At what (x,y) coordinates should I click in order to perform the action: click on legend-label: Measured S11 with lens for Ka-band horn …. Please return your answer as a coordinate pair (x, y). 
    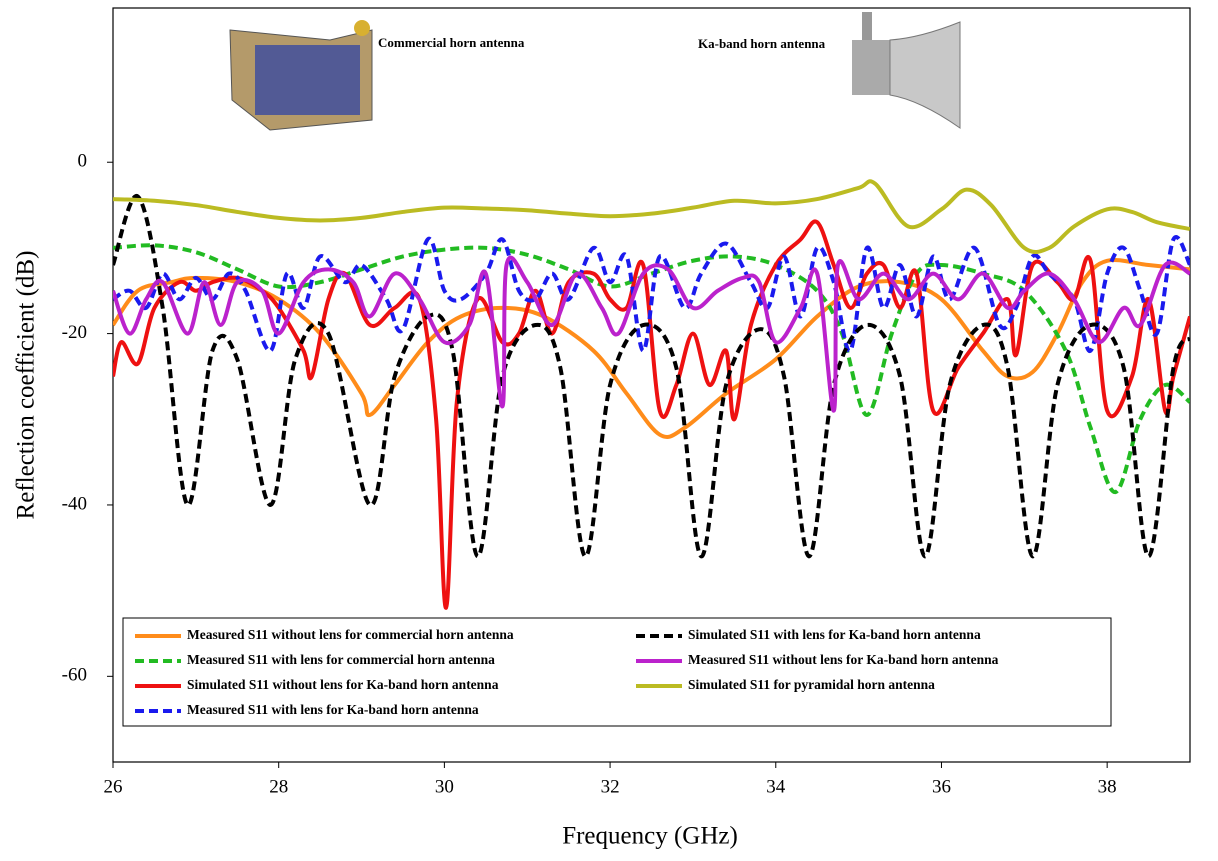
    Looking at the image, I should click on (333, 709).